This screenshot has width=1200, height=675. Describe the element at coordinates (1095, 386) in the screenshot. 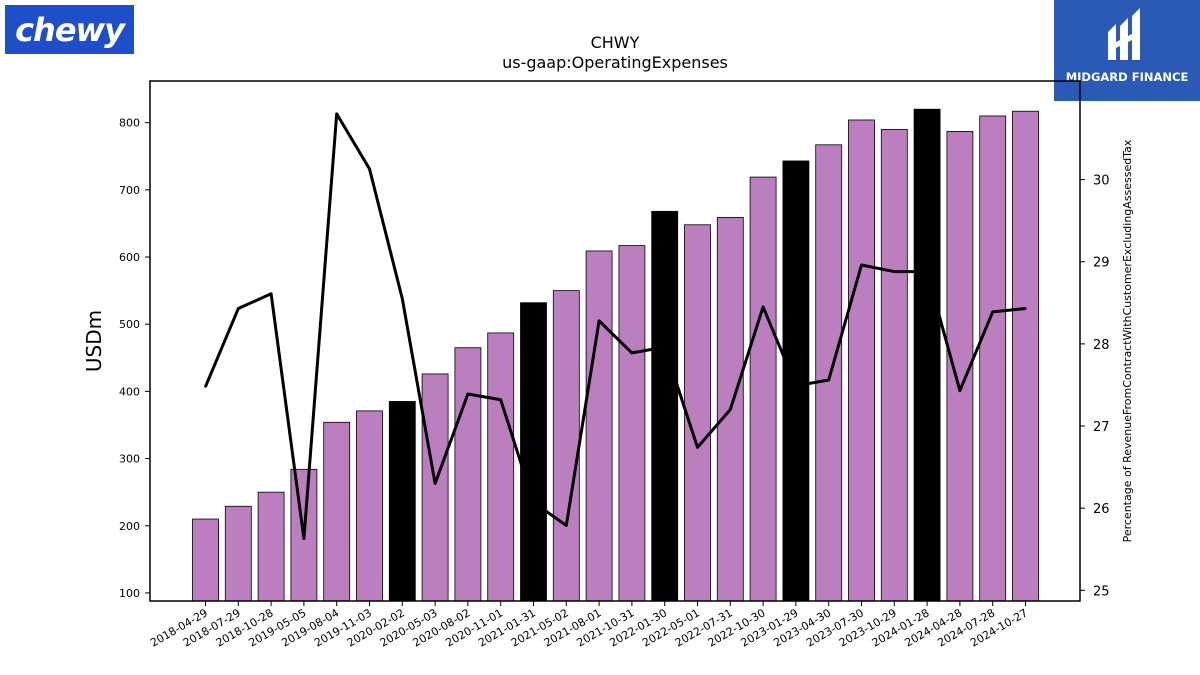

I see `y-axis-right: 25 26 27 28 29 30` at that location.